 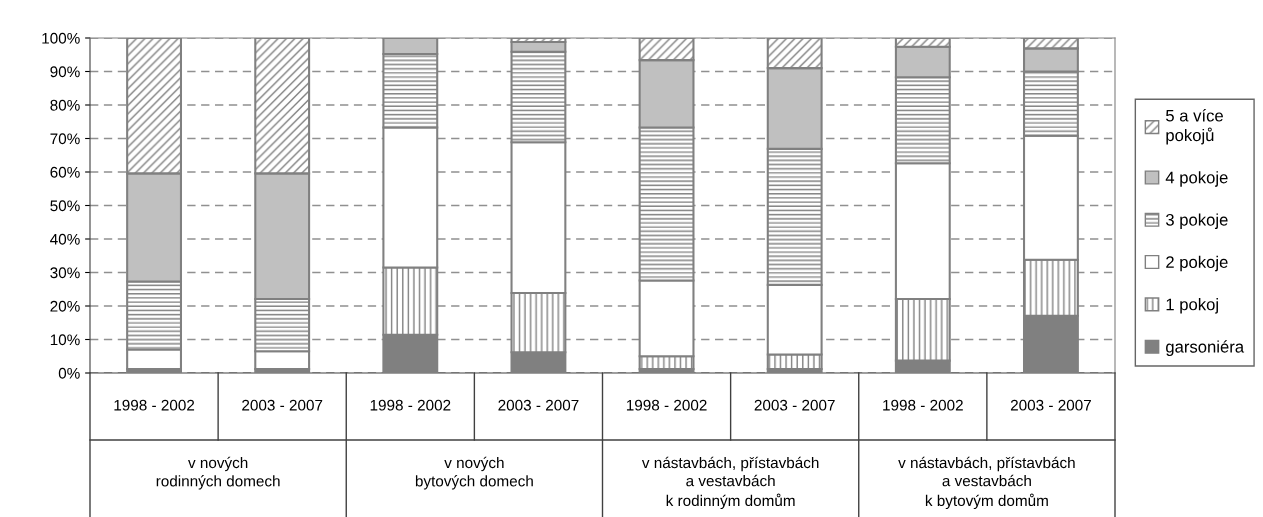 What do you see at coordinates (65, 273) in the screenshot?
I see `y-tick-label: 30%` at bounding box center [65, 273].